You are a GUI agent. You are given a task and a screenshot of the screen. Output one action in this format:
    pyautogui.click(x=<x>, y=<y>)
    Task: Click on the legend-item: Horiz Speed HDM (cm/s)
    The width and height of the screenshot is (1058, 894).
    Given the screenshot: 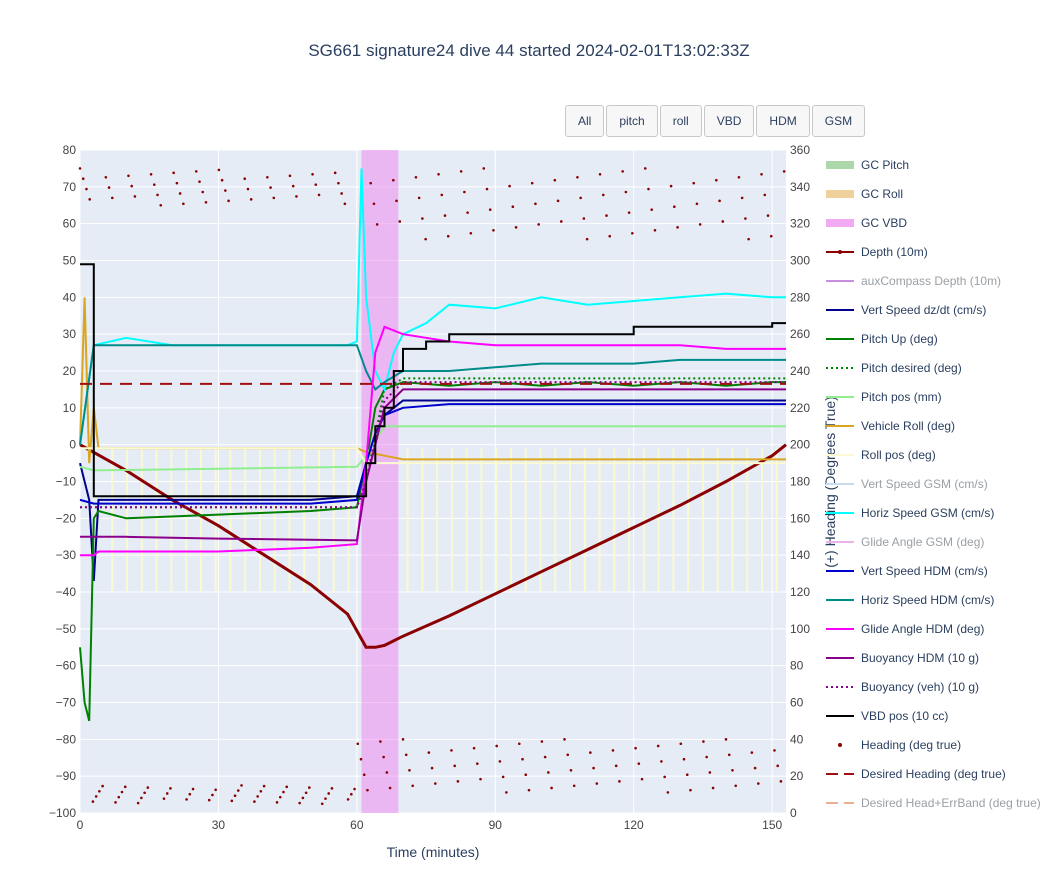 What is the action you would take?
    pyautogui.click(x=910, y=600)
    